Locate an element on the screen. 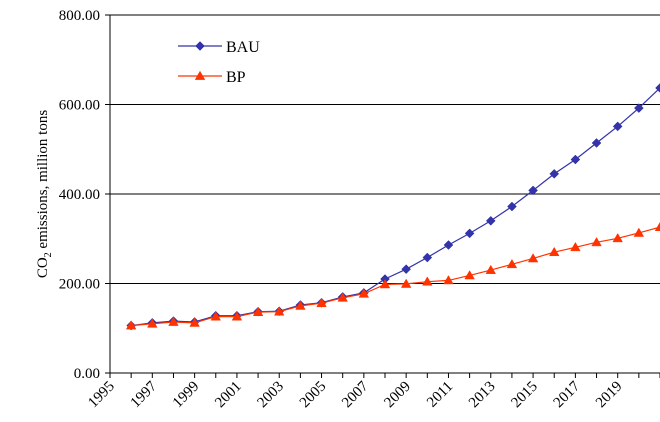  x-tick-label: 2015 is located at coordinates (524, 395).